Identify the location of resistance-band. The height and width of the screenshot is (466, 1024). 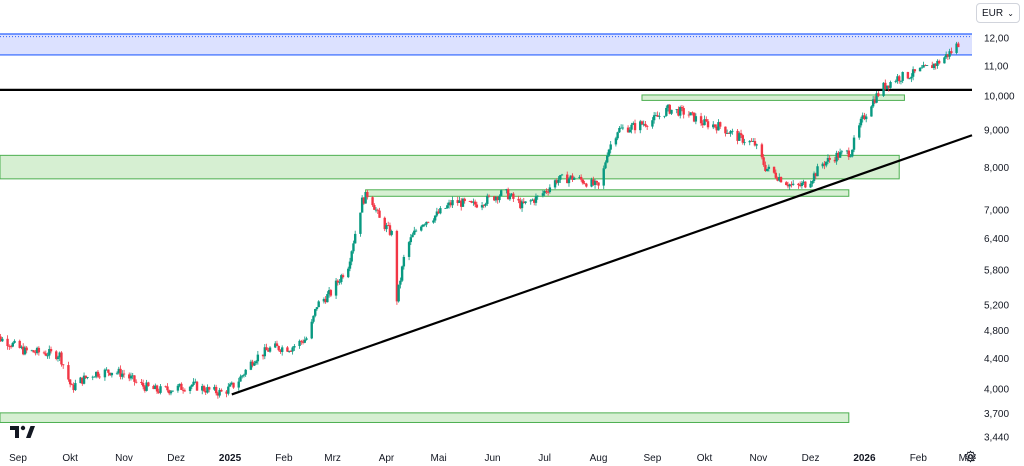
(486, 44).